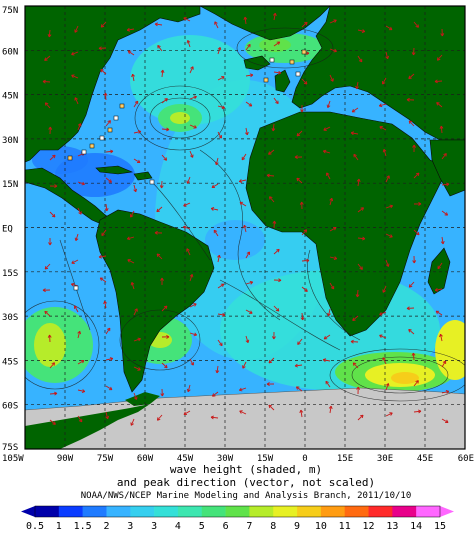 This screenshot has height=536, width=476. Describe the element at coordinates (273, 526) in the screenshot. I see `colorbar-label: 8` at that location.